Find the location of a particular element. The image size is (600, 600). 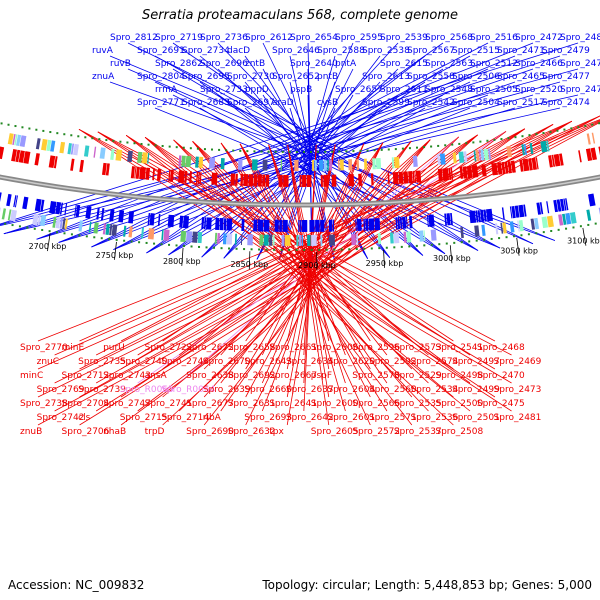

gene-label: Spro_2691 is located at coordinates (161, 51).